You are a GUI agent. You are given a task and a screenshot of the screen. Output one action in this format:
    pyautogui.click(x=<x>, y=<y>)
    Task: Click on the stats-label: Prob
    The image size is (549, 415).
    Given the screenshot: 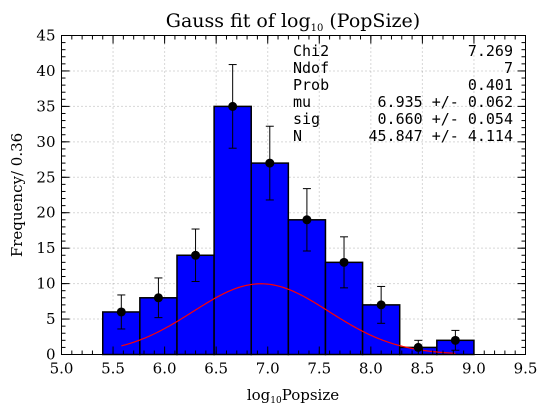 What is the action you would take?
    pyautogui.click(x=311, y=85)
    